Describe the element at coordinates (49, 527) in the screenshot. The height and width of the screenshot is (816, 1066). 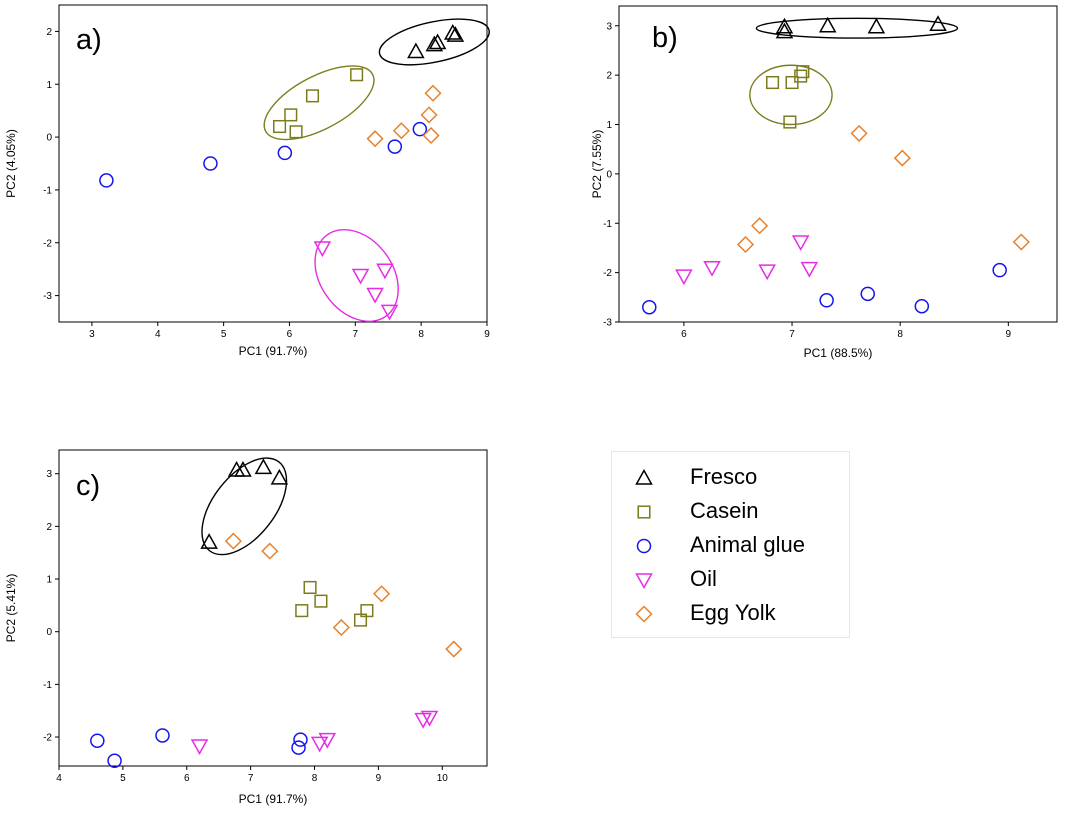
I see `y-tick-label: 2` at that location.